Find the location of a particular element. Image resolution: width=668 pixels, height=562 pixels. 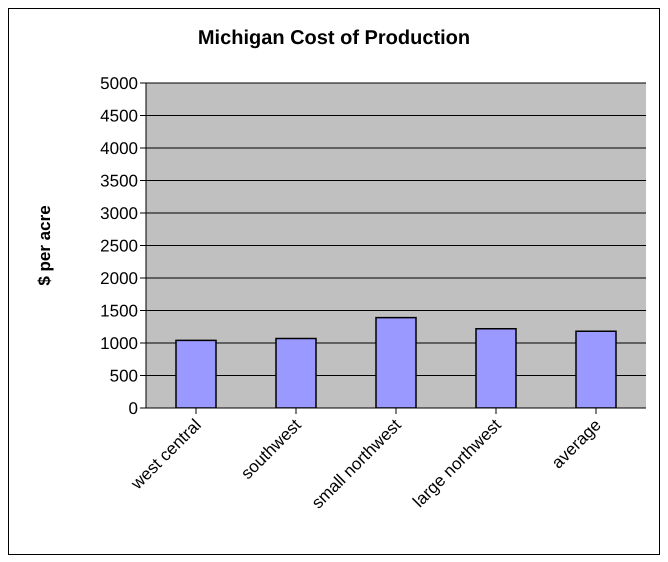

y-tick-label: 2000 is located at coordinates (119, 278).